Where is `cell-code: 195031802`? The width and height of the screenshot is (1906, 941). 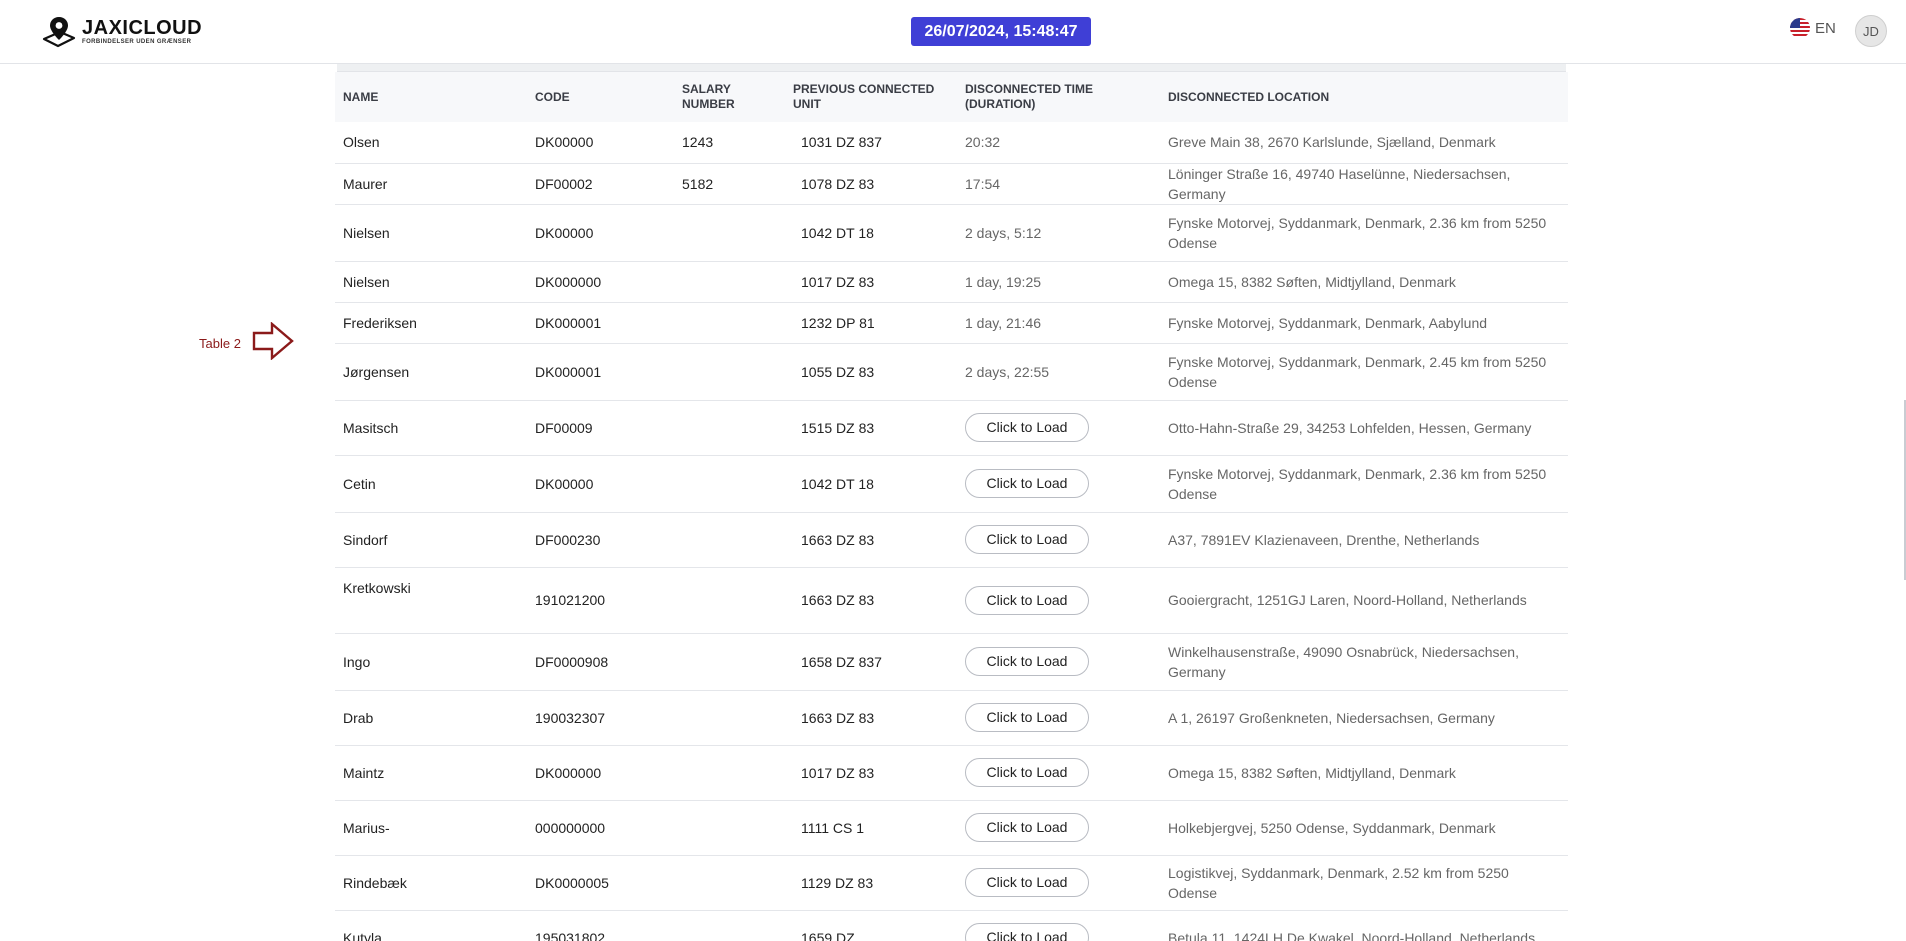 cell-code: 195031802 is located at coordinates (570, 935).